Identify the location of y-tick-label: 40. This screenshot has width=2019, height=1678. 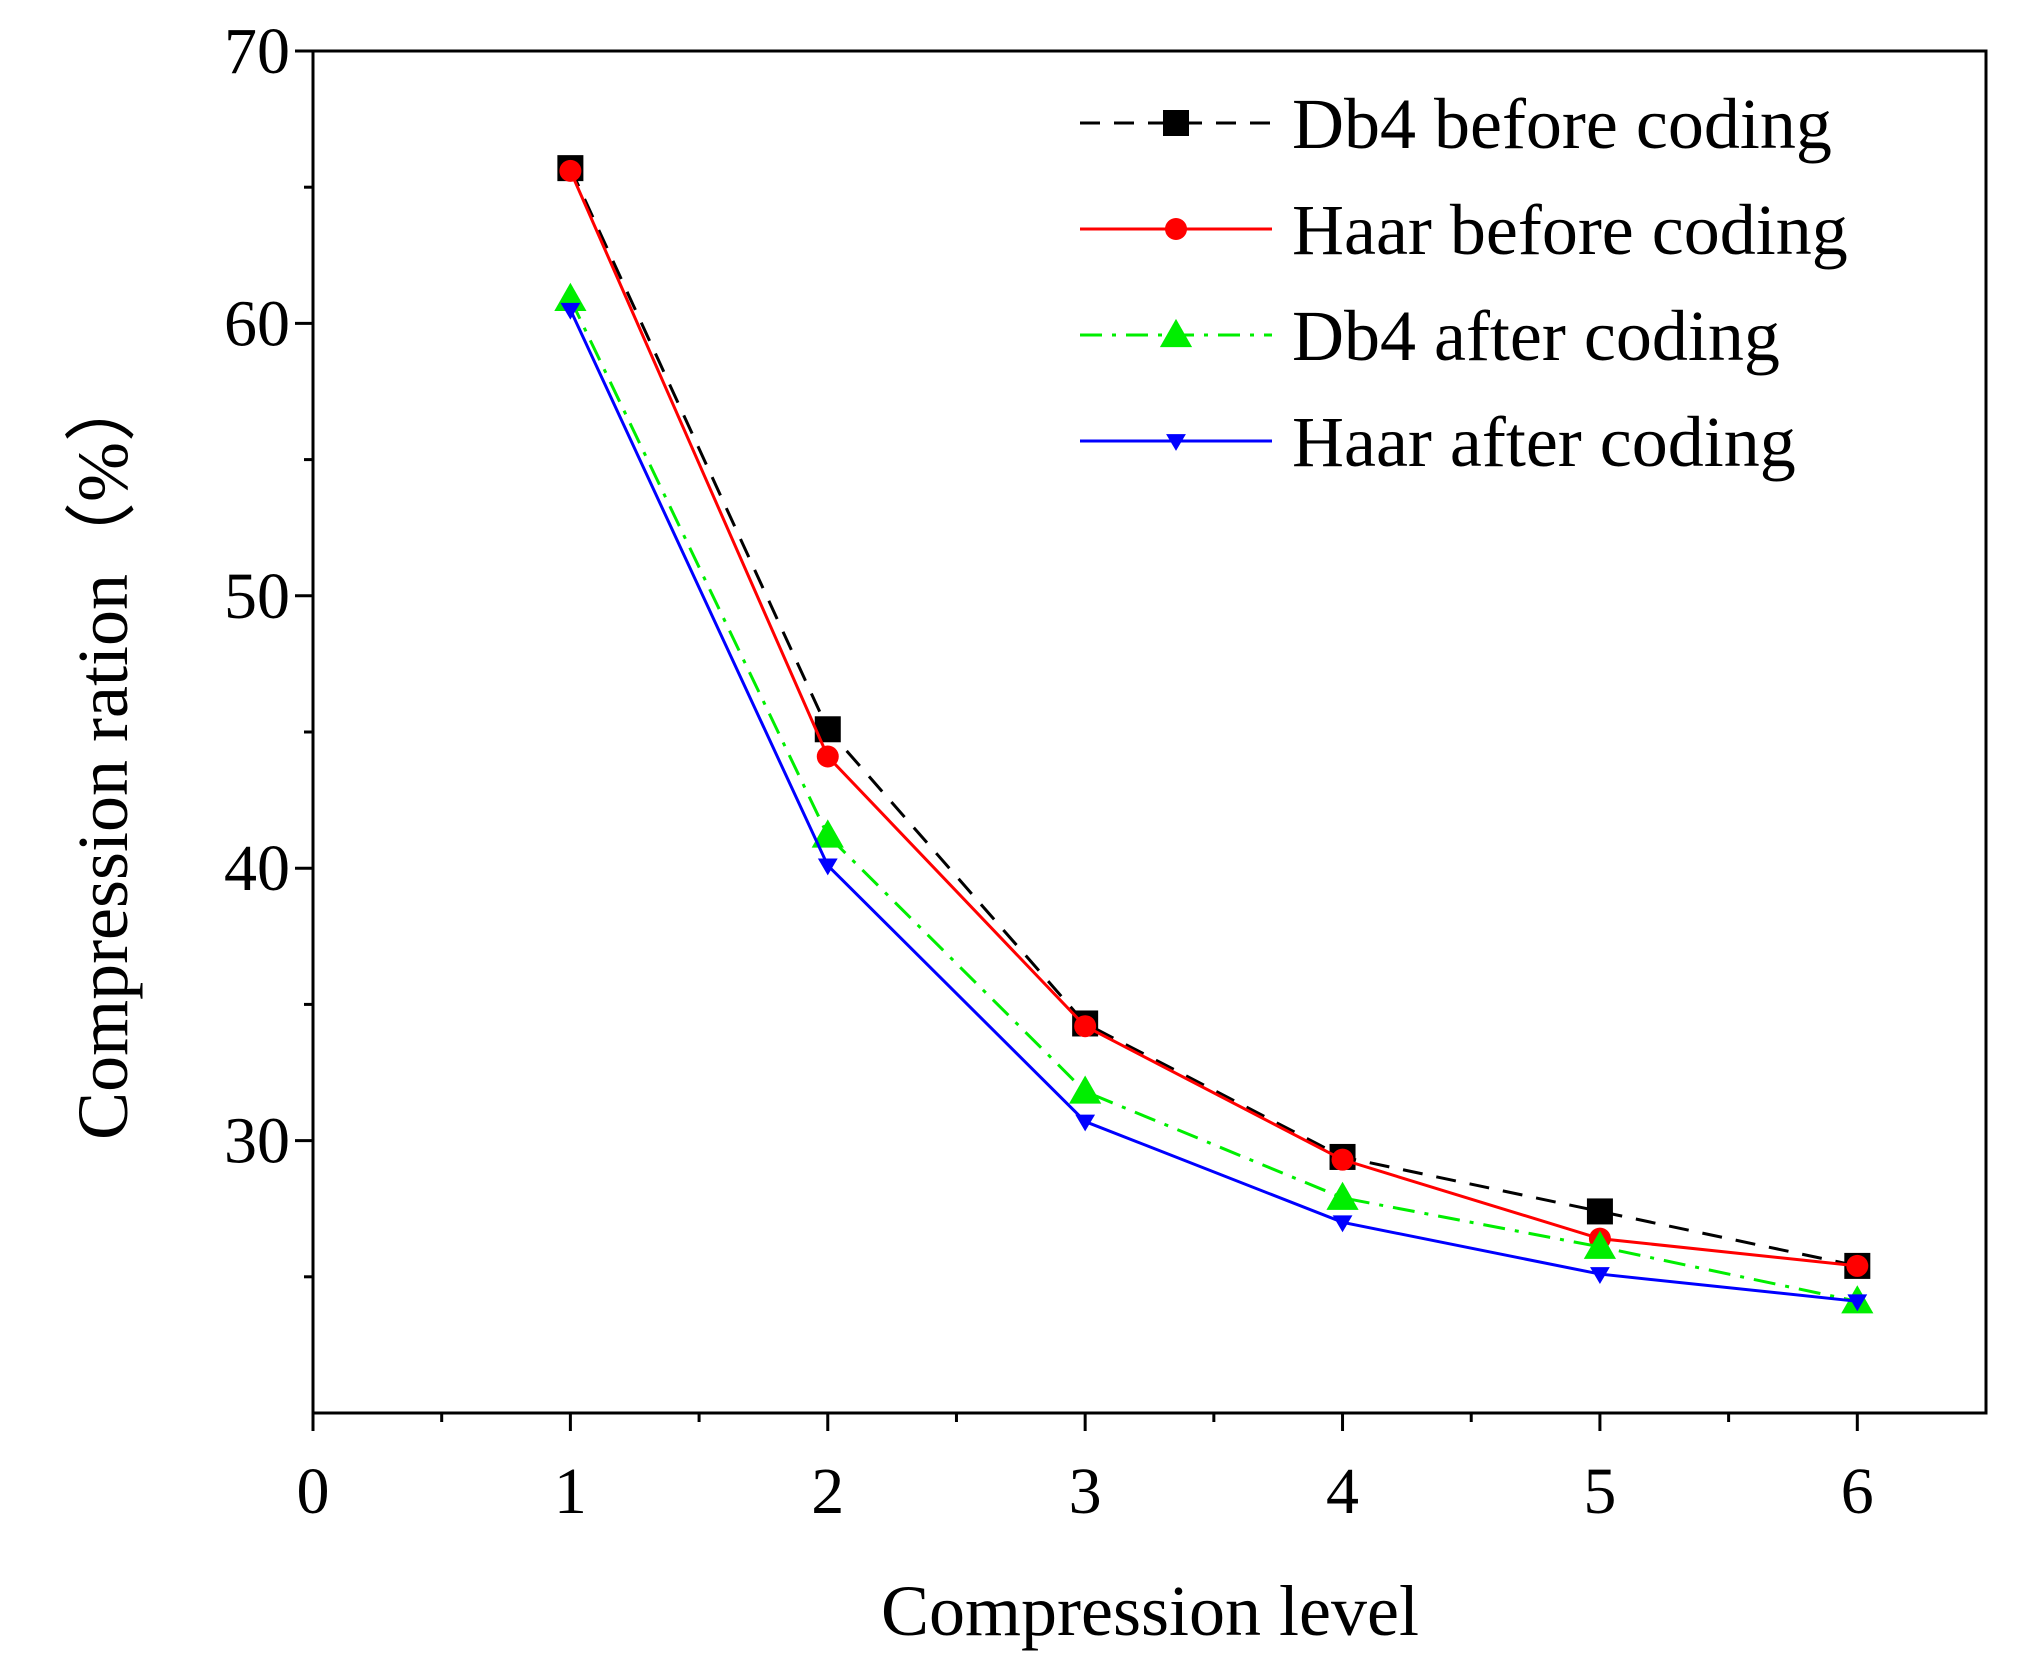
(257, 868).